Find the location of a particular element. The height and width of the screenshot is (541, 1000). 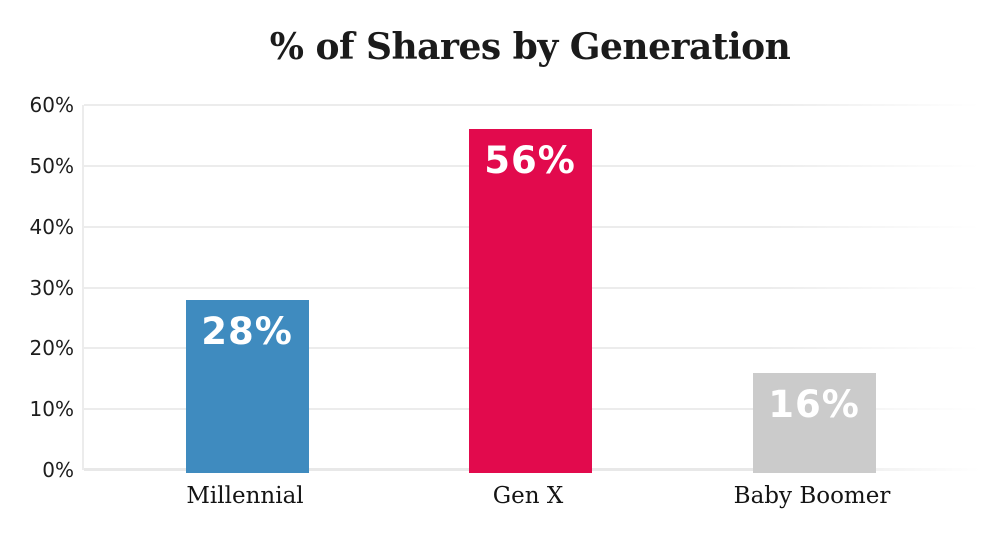

y-axis: 0% 10% 20% 30% 40% 50% 60% is located at coordinates (37, 287).